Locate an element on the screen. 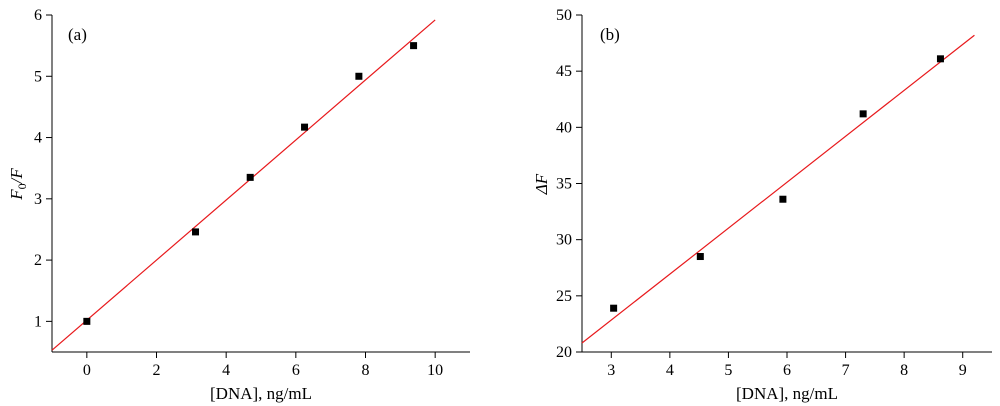  chart-a-y-tick-label: 4 is located at coordinates (38, 138).